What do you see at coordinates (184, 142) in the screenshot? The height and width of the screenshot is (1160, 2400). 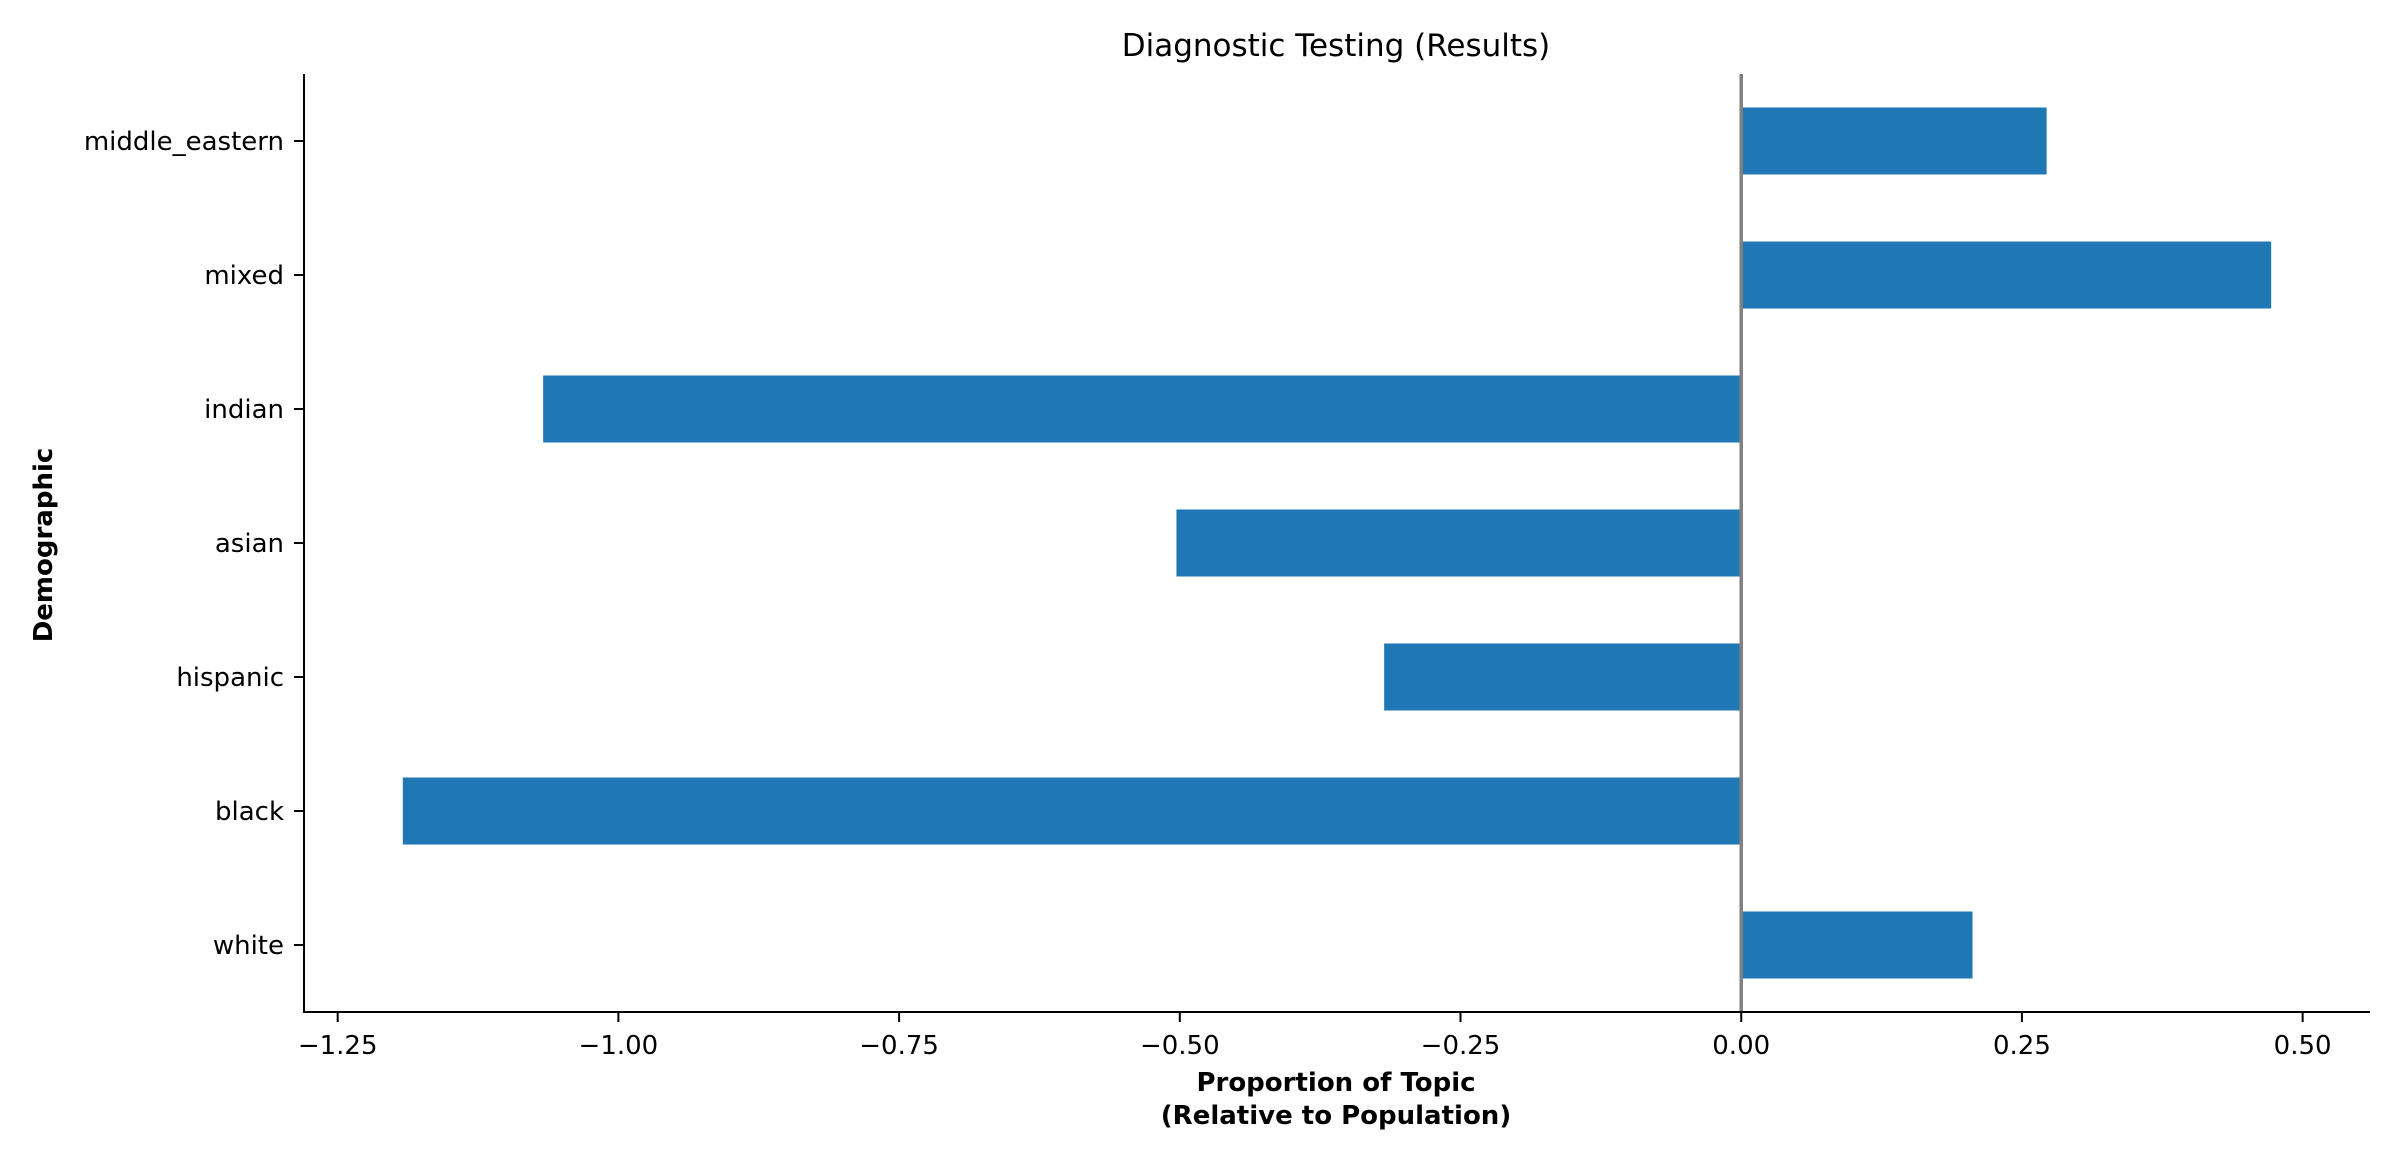 I see `y-tick-label-middle_eastern: middle_eastern` at bounding box center [184, 142].